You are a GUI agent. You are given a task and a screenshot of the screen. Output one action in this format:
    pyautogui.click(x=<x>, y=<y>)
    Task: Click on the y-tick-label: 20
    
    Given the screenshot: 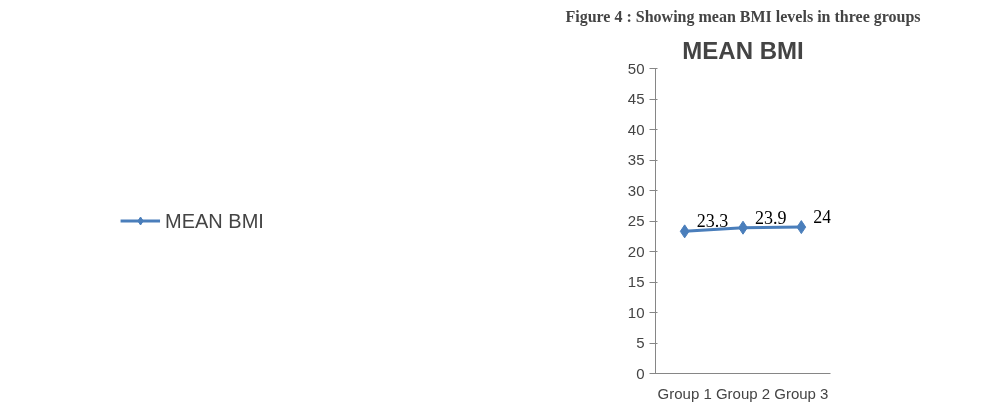 What is the action you would take?
    pyautogui.click(x=636, y=251)
    